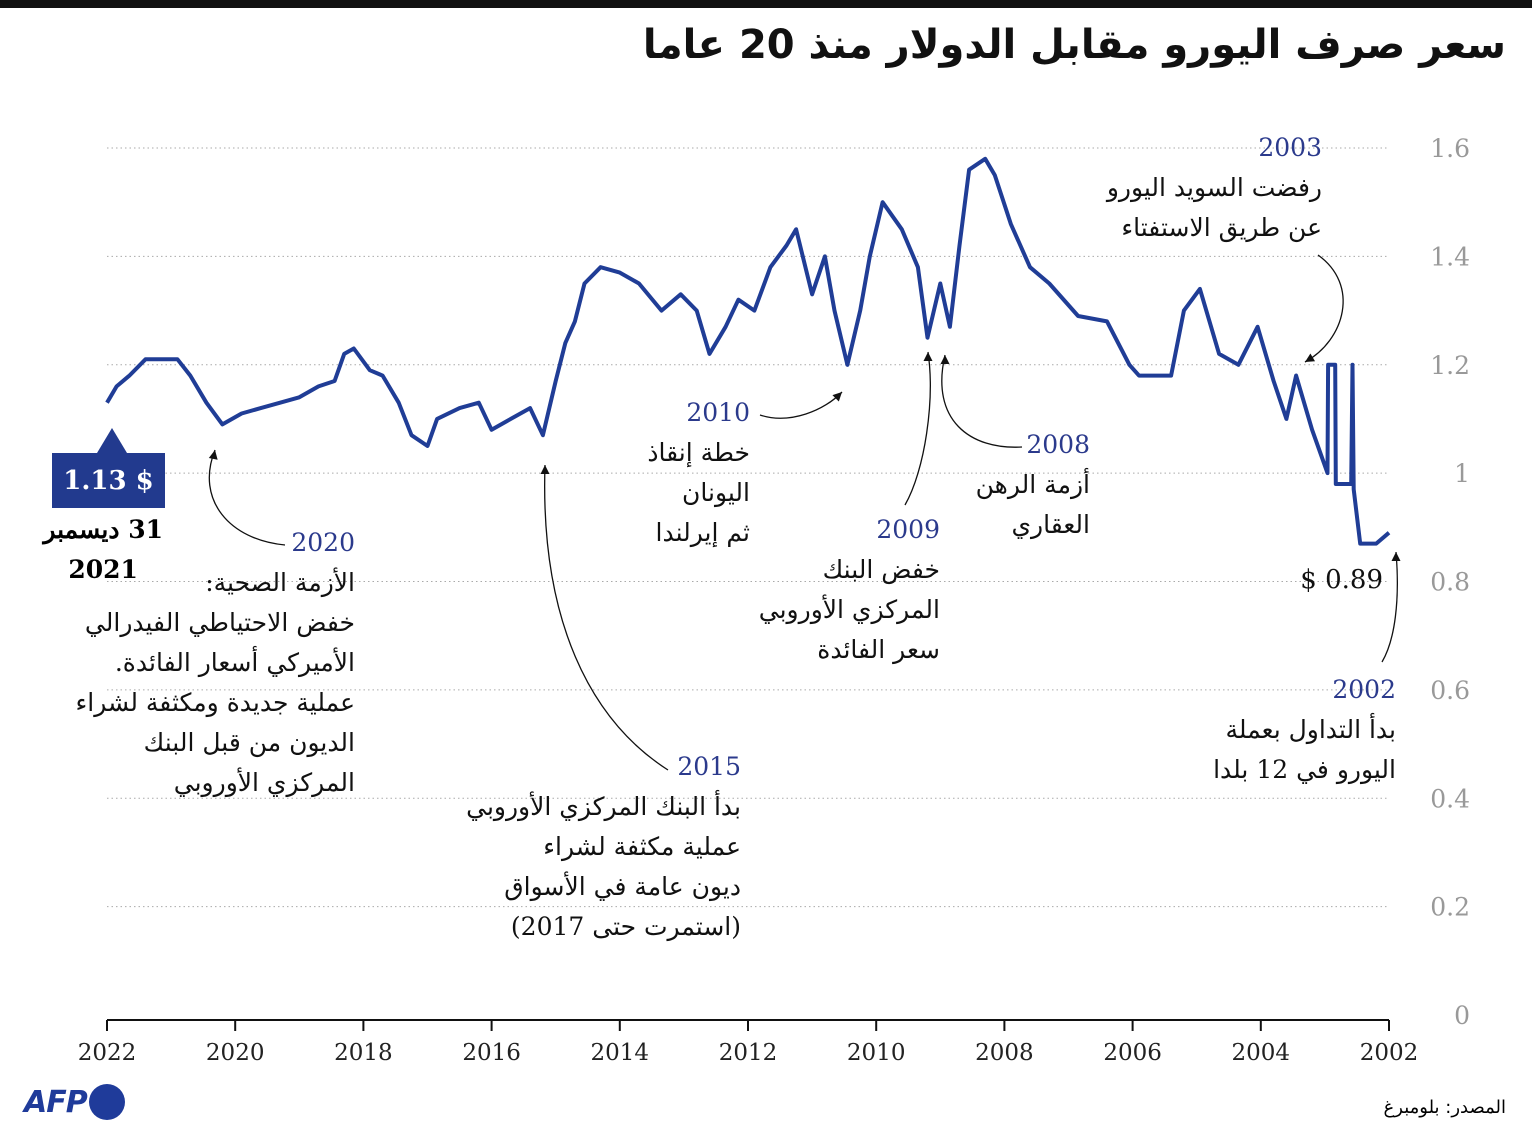 The width and height of the screenshot is (1532, 1144). Describe the element at coordinates (1304, 769) in the screenshot. I see `annotation-line: اليورو في 12 بلدا` at that location.